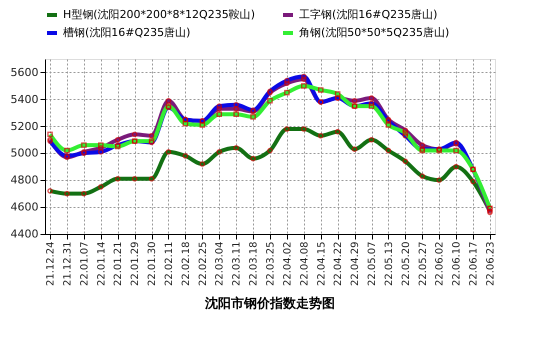 The image size is (554, 350). I want to click on y-tick-label: 4800, so click(24, 180).